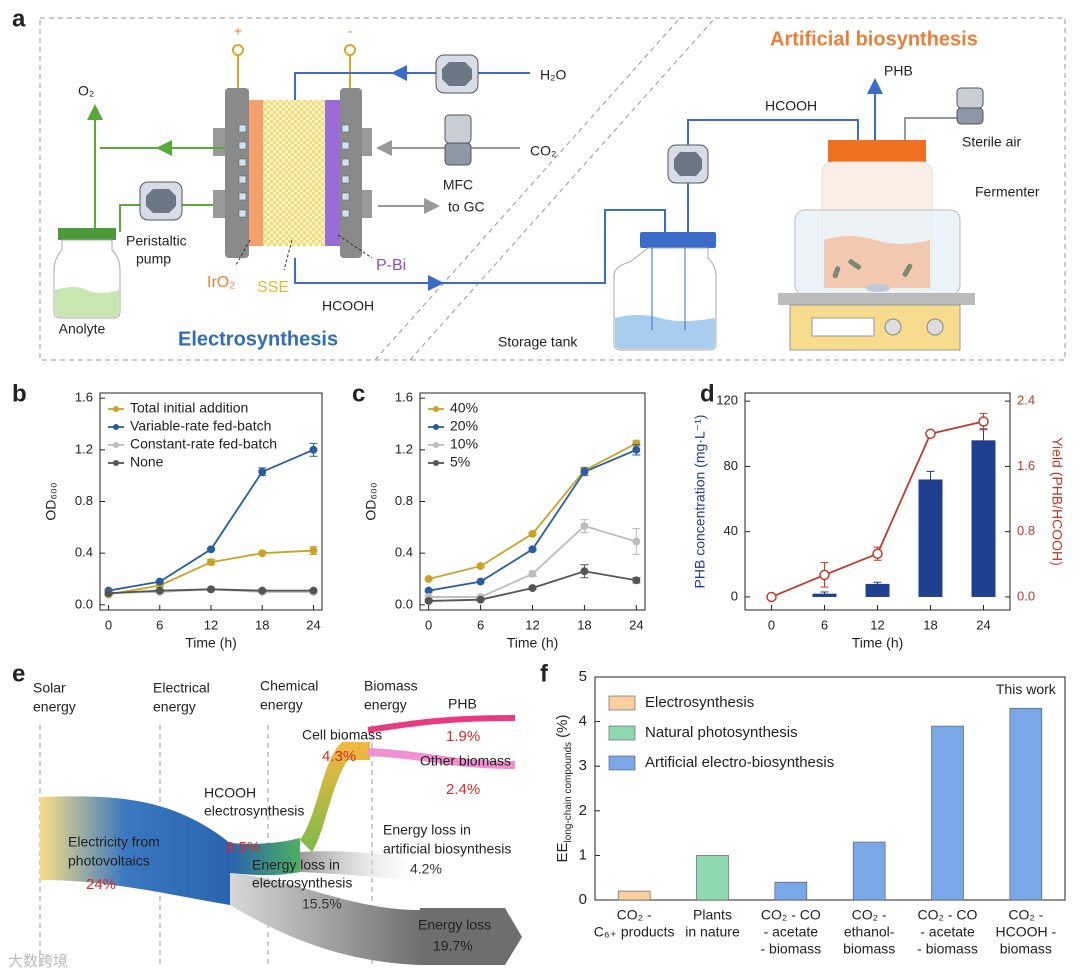 This screenshot has height=975, width=1080. Describe the element at coordinates (211, 643) in the screenshot. I see `x-axis-label: Time (h)` at that location.